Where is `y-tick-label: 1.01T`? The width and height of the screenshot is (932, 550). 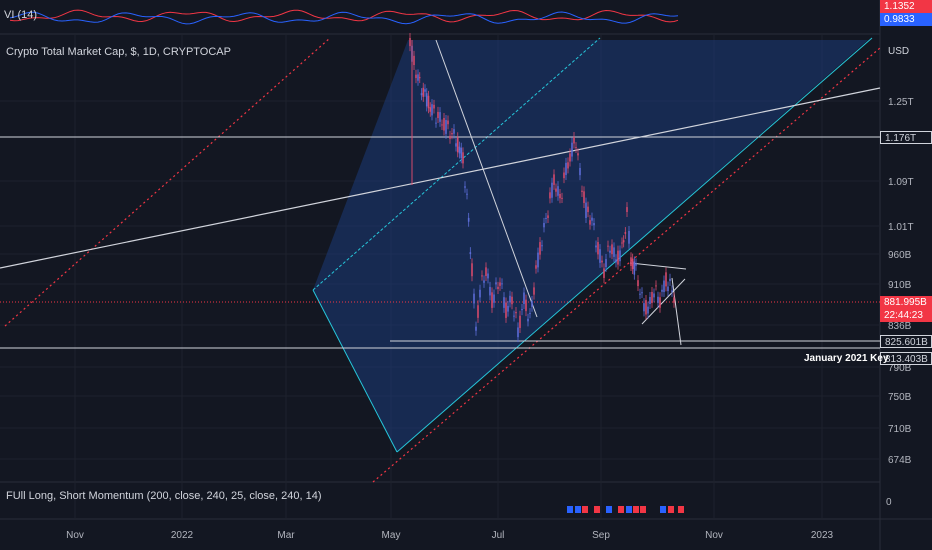 y-tick-label: 1.01T is located at coordinates (901, 227).